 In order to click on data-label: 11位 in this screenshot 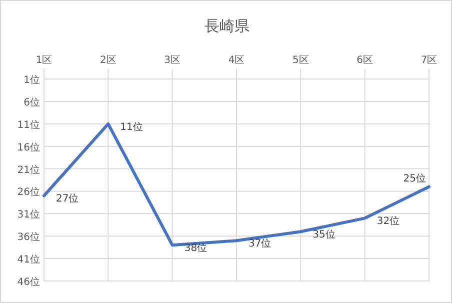, I will do `click(131, 126)`.